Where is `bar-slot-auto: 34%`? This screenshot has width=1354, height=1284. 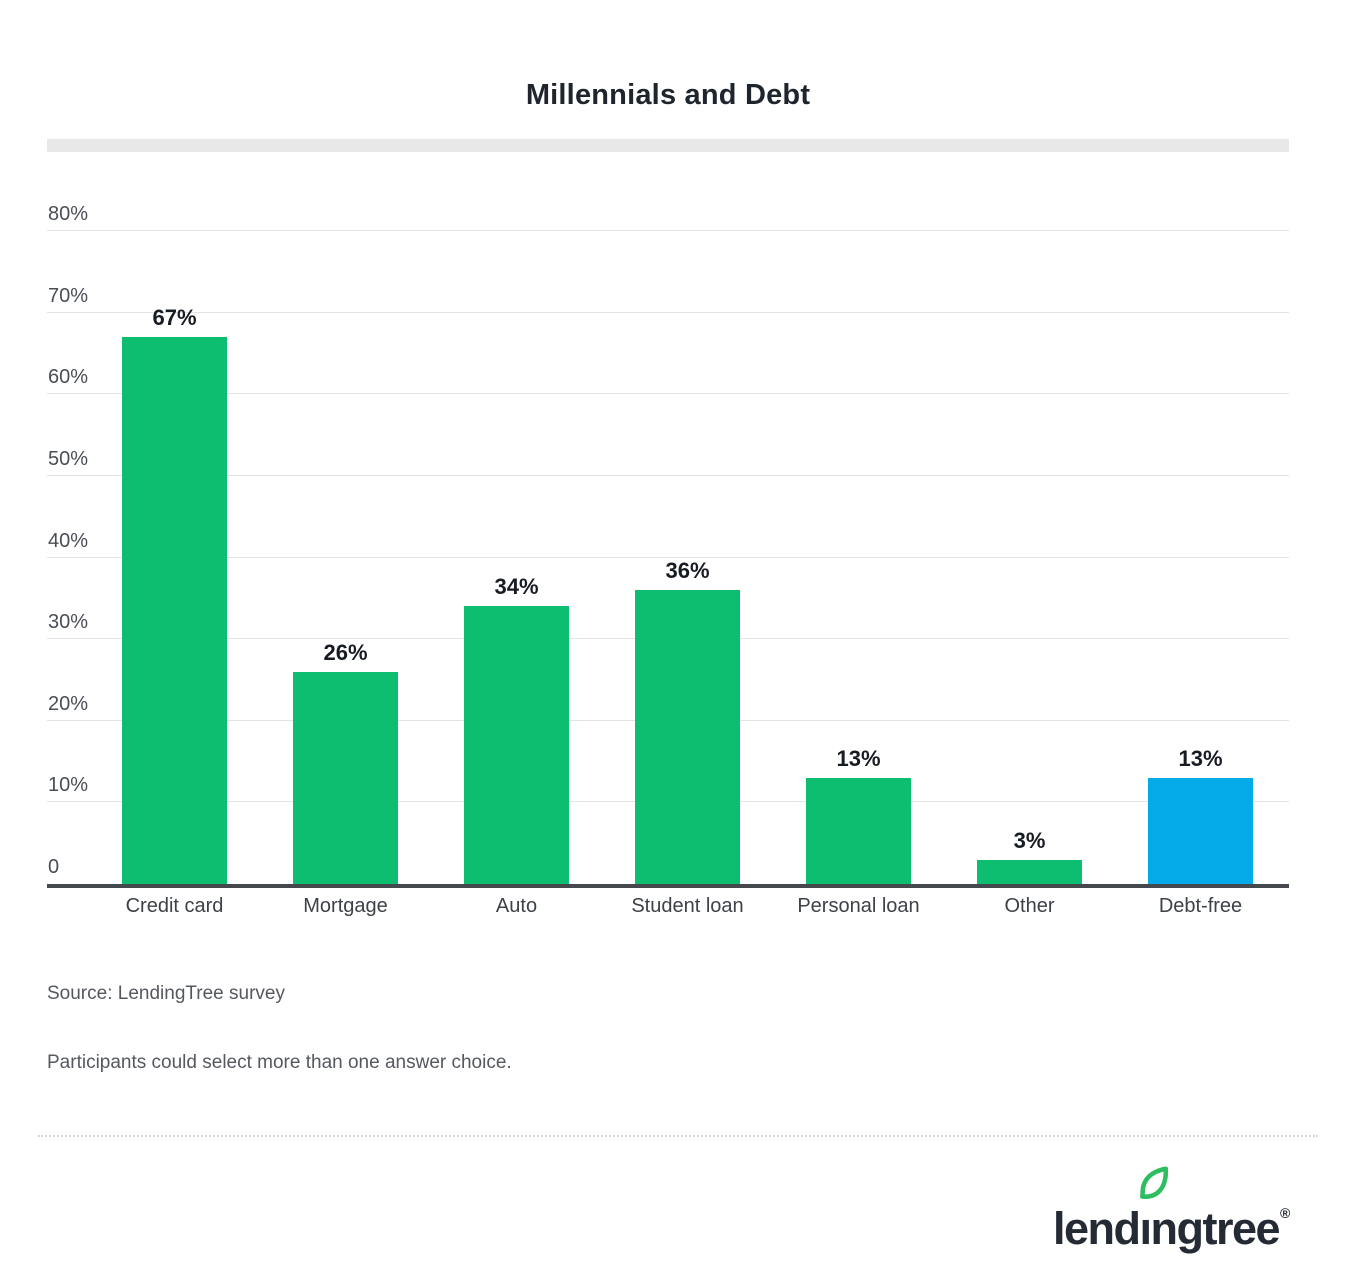 bar-slot-auto: 34% is located at coordinates (516, 557).